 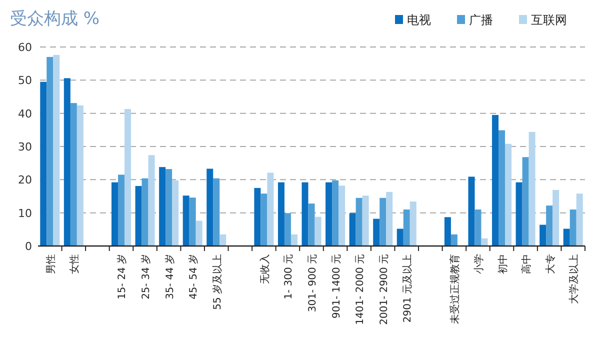 I want to click on x-tick-label: 15- 24 岁, so click(x=122, y=277).